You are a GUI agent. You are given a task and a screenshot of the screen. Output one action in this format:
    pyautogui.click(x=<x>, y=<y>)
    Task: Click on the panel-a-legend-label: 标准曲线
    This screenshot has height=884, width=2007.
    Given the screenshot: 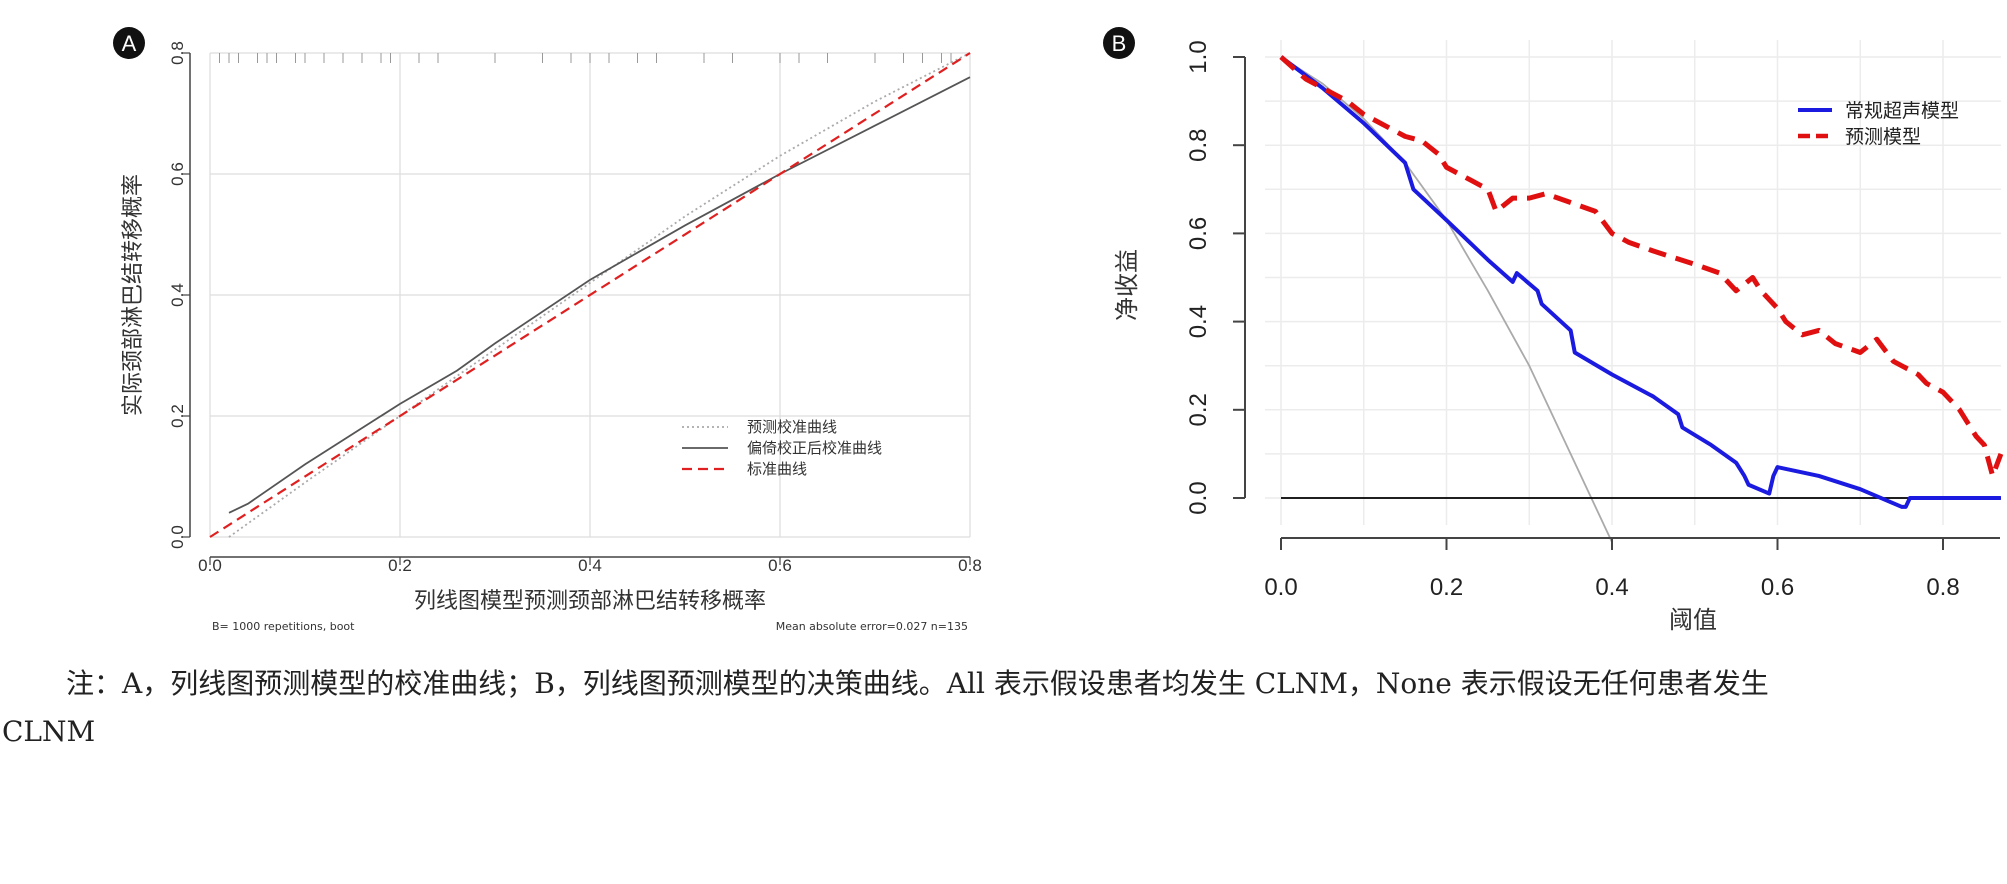 What is the action you would take?
    pyautogui.click(x=777, y=469)
    